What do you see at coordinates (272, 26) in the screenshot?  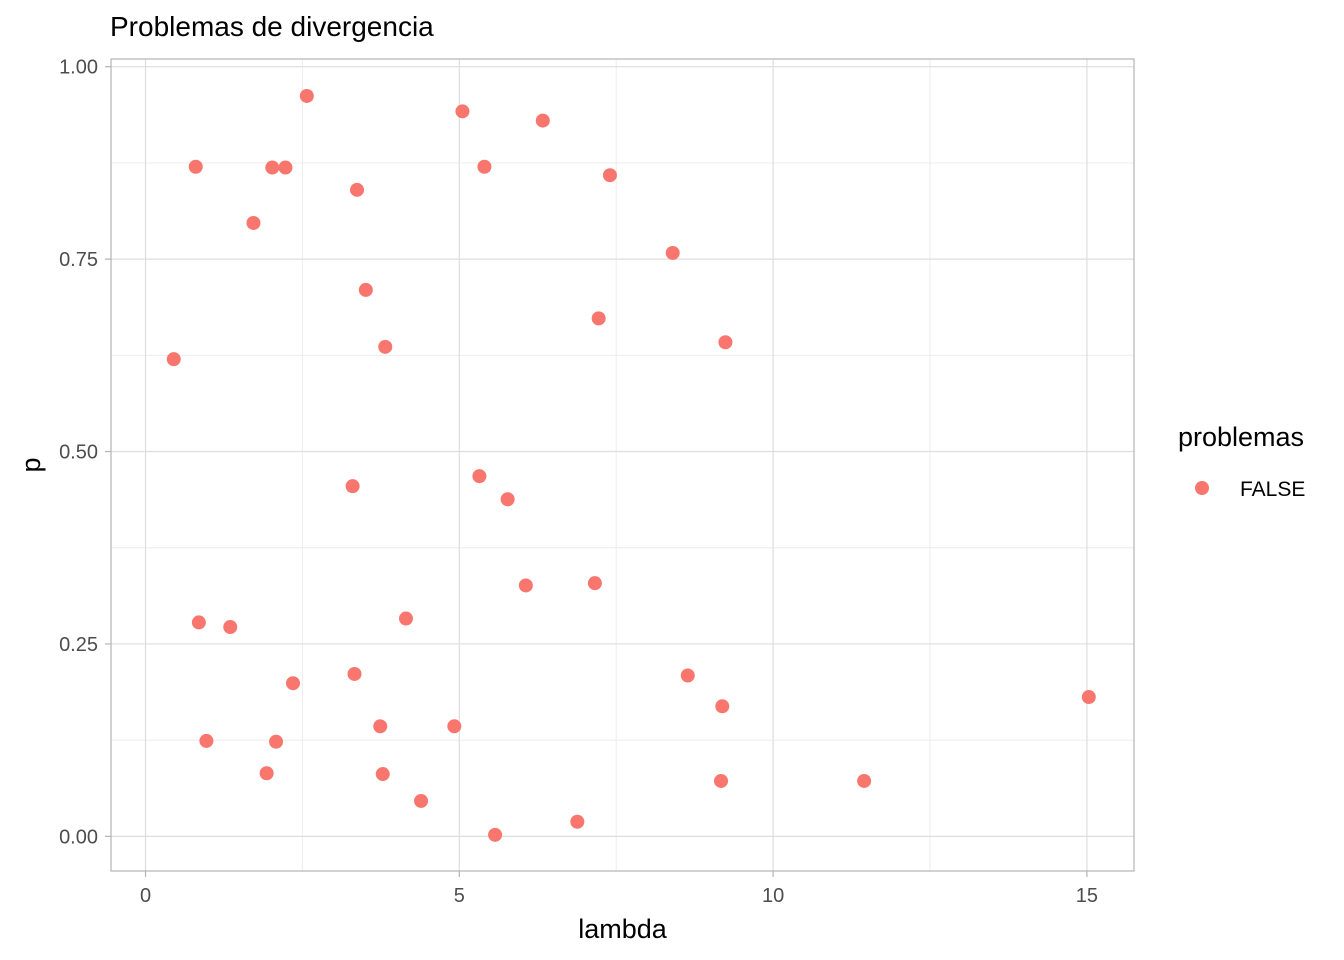 I see `chart-title: Problemas de divergencia` at bounding box center [272, 26].